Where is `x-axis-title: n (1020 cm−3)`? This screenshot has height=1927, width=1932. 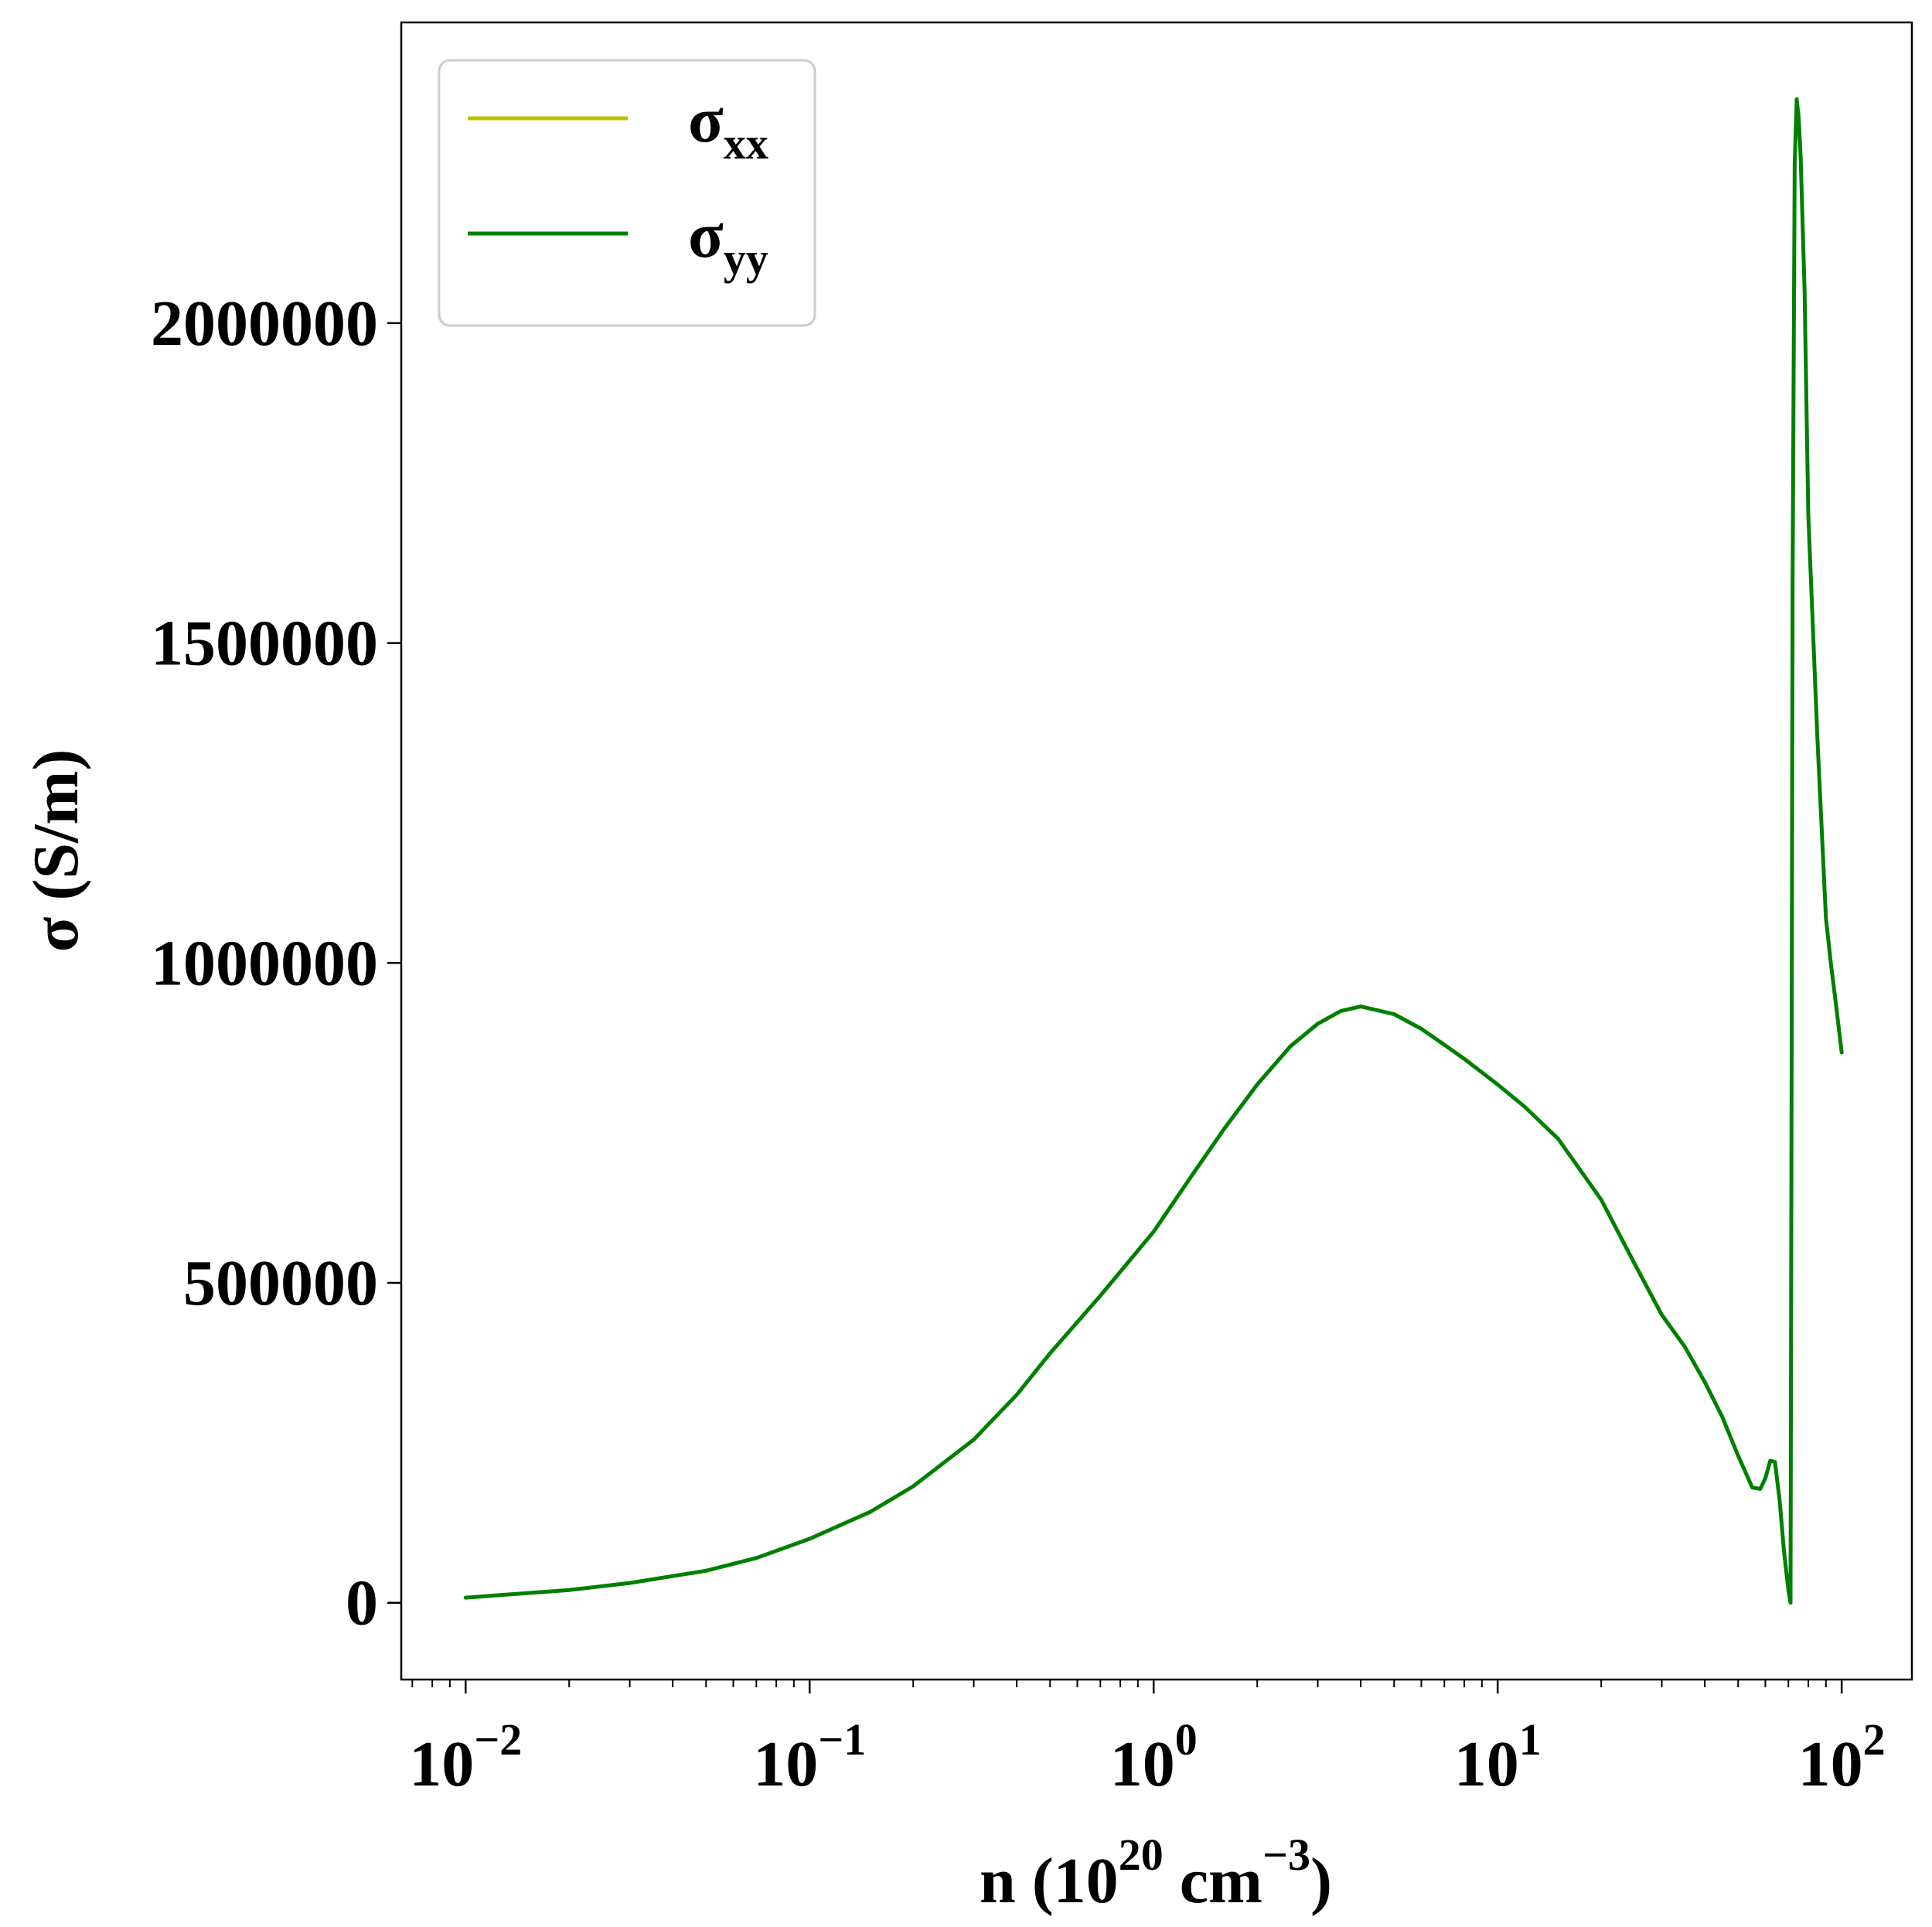 x-axis-title: n (1020 cm−3) is located at coordinates (1156, 1873).